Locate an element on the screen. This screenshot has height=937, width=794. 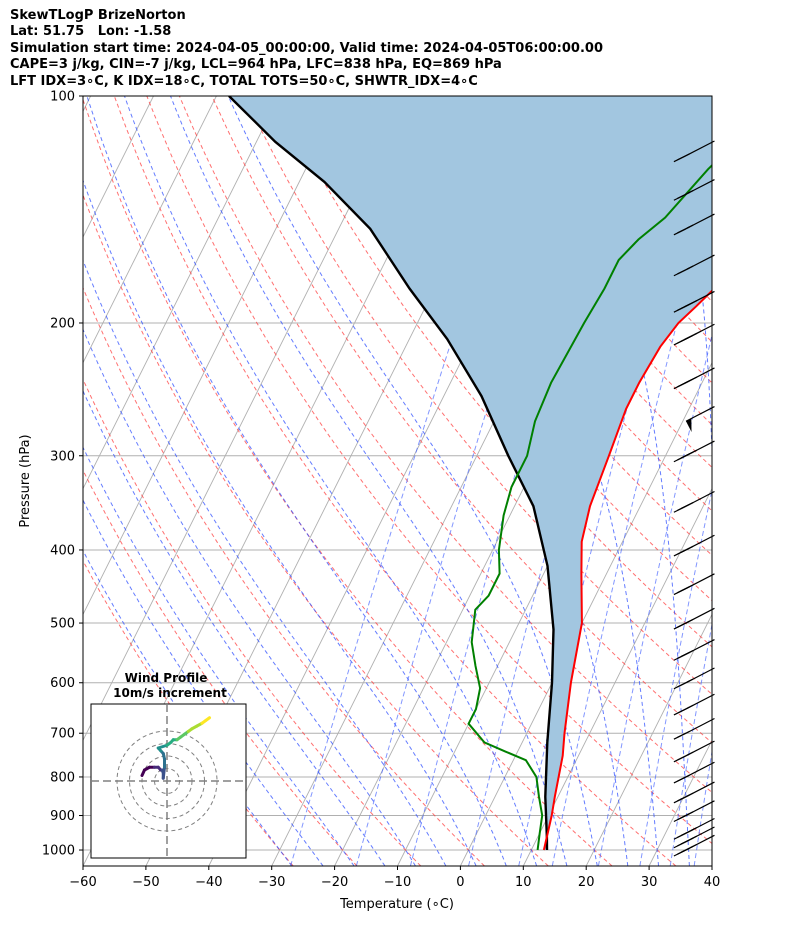
x-tick-label: −20 is located at coordinates (334, 882).